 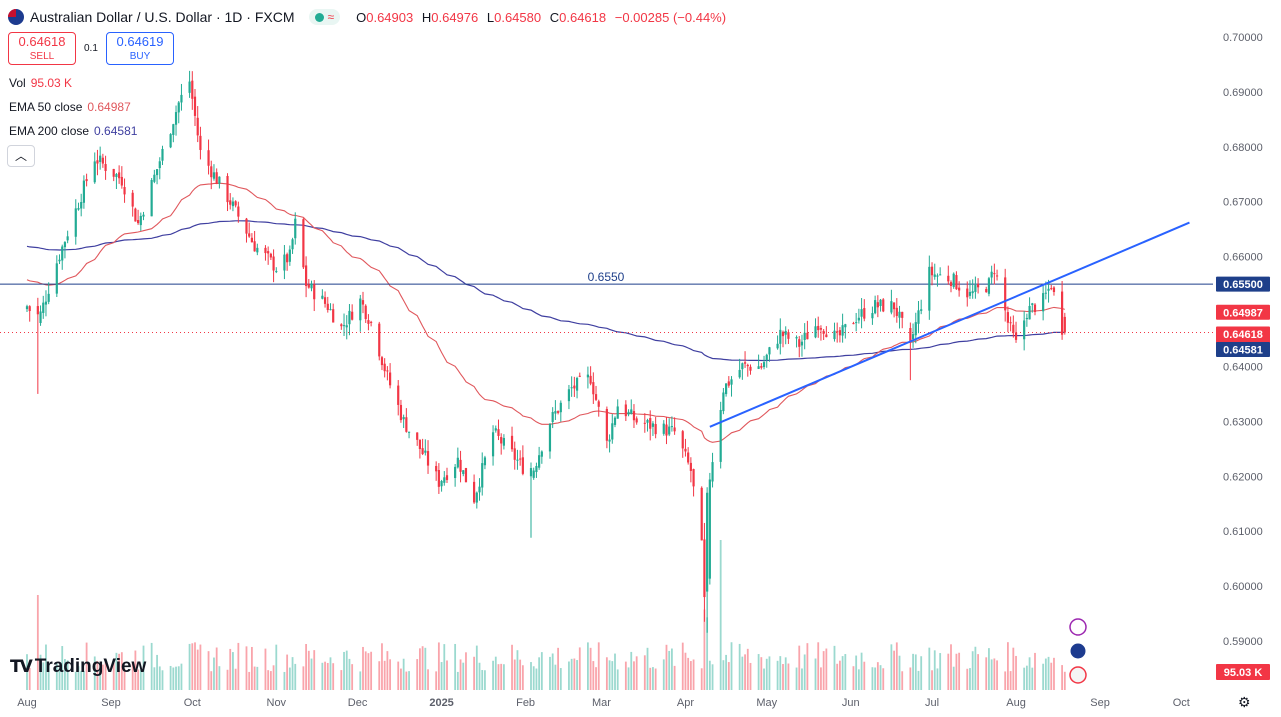 What do you see at coordinates (1244, 702) in the screenshot?
I see `settings-gear-icon: ⚙` at bounding box center [1244, 702].